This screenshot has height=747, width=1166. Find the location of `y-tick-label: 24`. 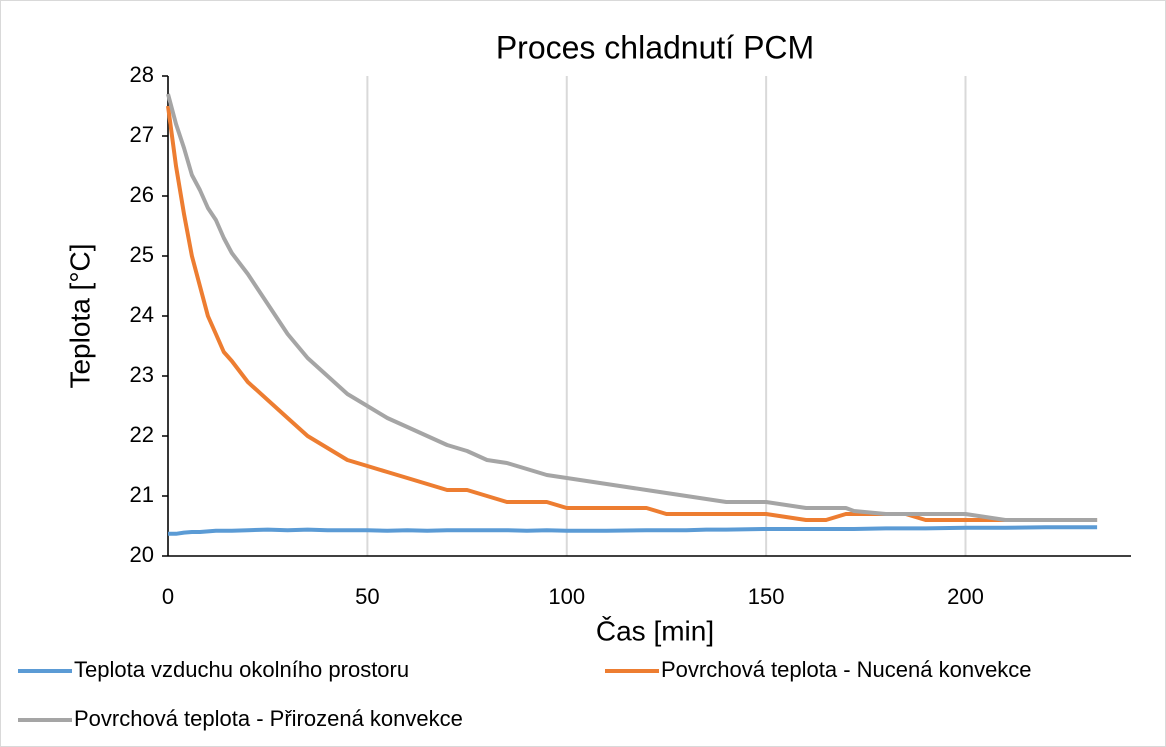

y-tick-label: 24 is located at coordinates (142, 314).